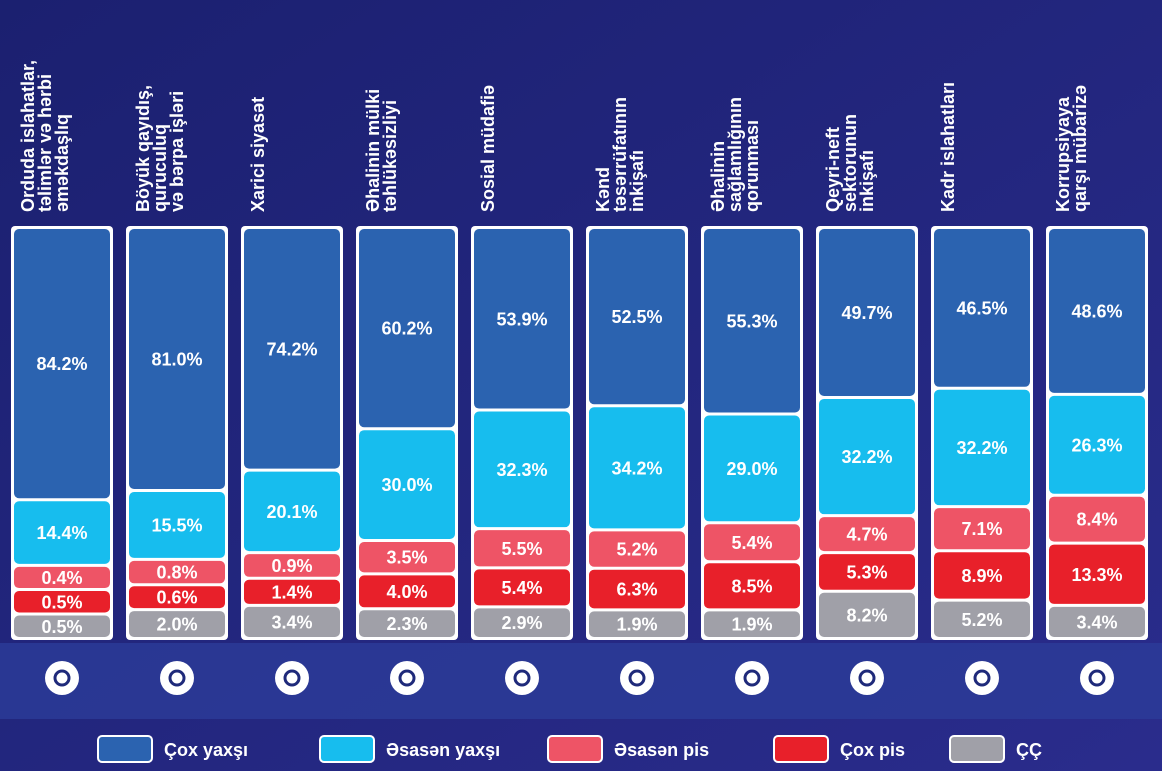 This screenshot has height=776, width=1162. I want to click on category-line: Kadr islahatları, so click(948, 147).